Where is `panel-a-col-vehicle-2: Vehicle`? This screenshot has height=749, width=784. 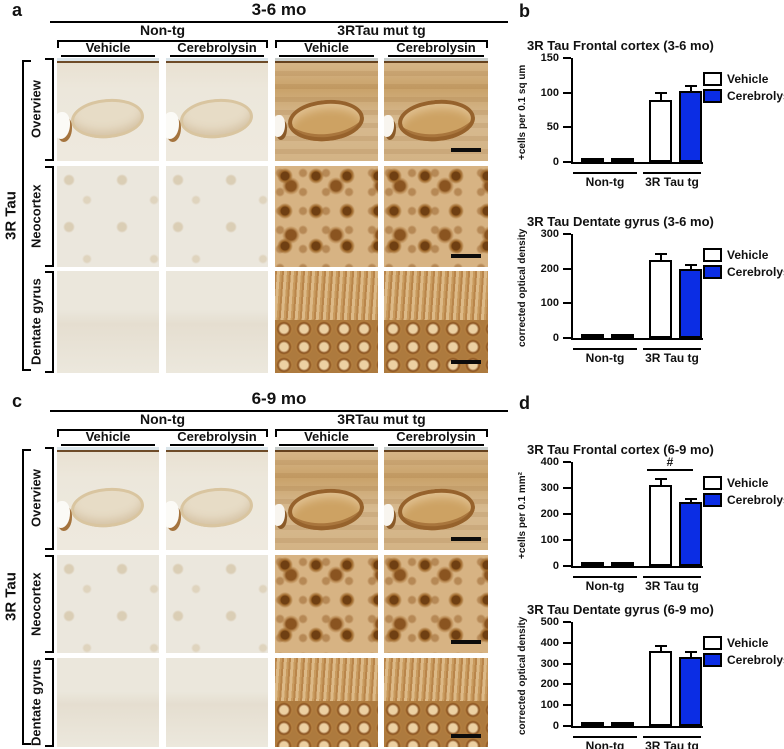 panel-a-col-vehicle-2: Vehicle is located at coordinates (326, 47).